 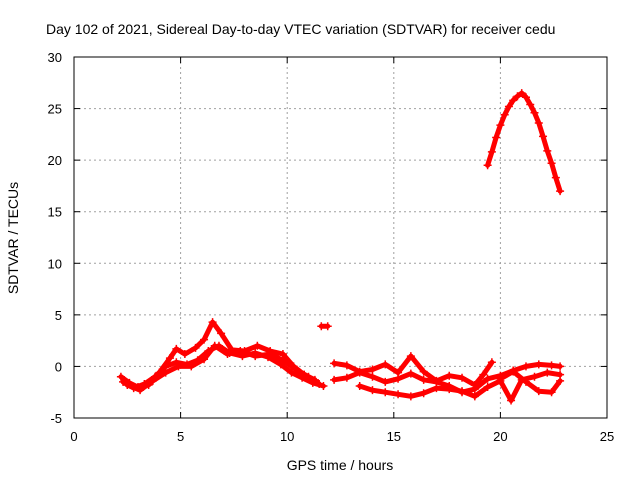 What do you see at coordinates (55, 109) in the screenshot?
I see `y-tick-label: 25` at bounding box center [55, 109].